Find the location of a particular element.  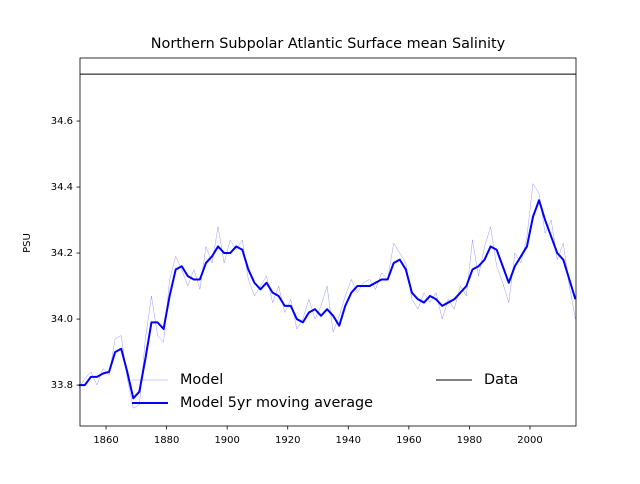

y-tick-label: 33.8 is located at coordinates (62, 385).